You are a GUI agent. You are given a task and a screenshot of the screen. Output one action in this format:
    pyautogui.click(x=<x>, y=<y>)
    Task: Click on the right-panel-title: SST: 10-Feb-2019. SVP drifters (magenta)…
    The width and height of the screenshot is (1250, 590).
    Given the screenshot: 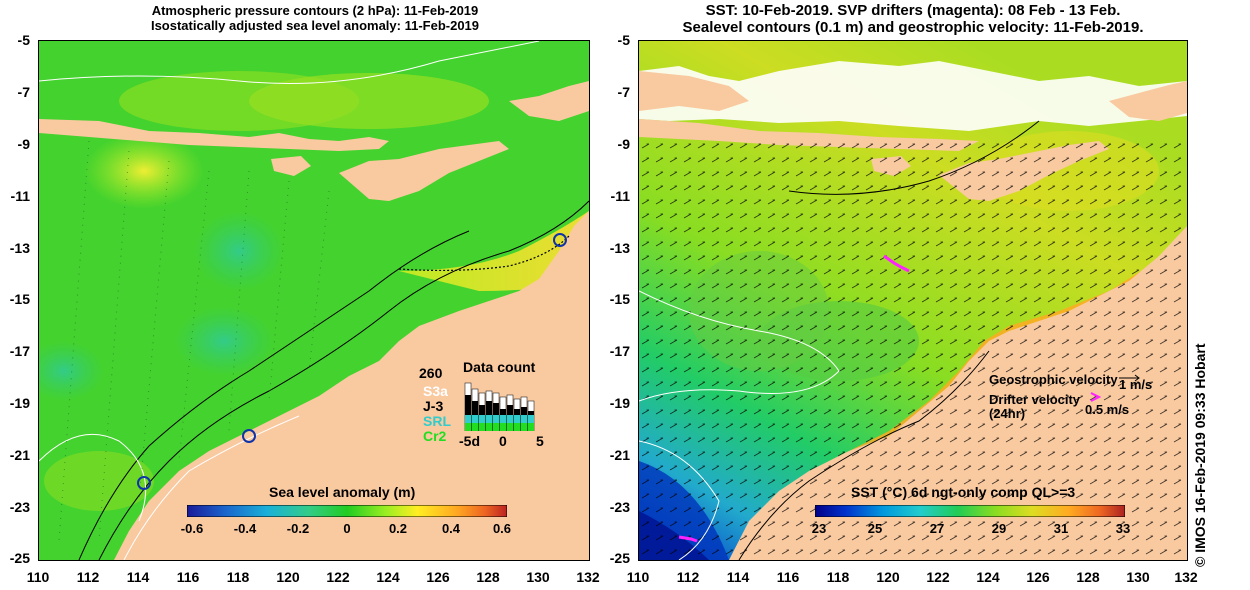 What is the action you would take?
    pyautogui.click(x=913, y=19)
    